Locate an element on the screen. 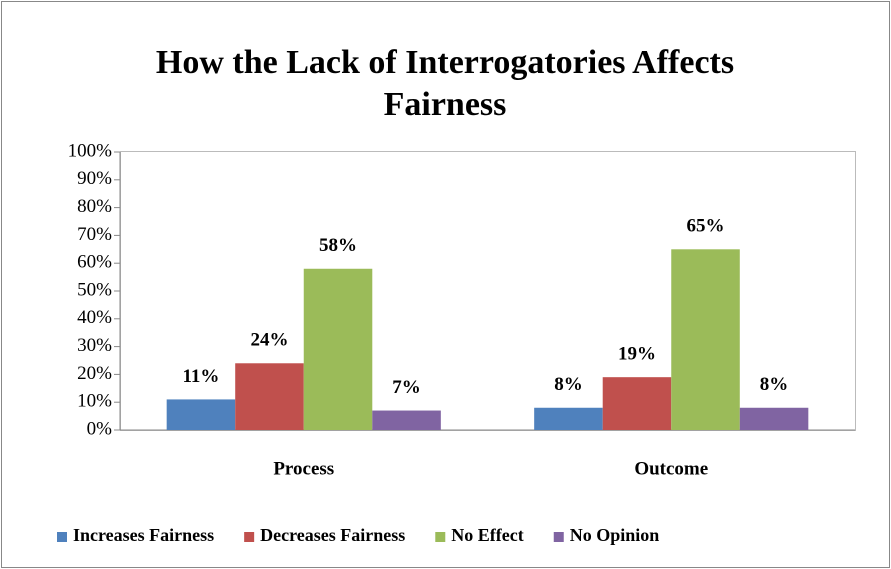 The width and height of the screenshot is (891, 569). legend-label: Increases Fairness is located at coordinates (143, 535).